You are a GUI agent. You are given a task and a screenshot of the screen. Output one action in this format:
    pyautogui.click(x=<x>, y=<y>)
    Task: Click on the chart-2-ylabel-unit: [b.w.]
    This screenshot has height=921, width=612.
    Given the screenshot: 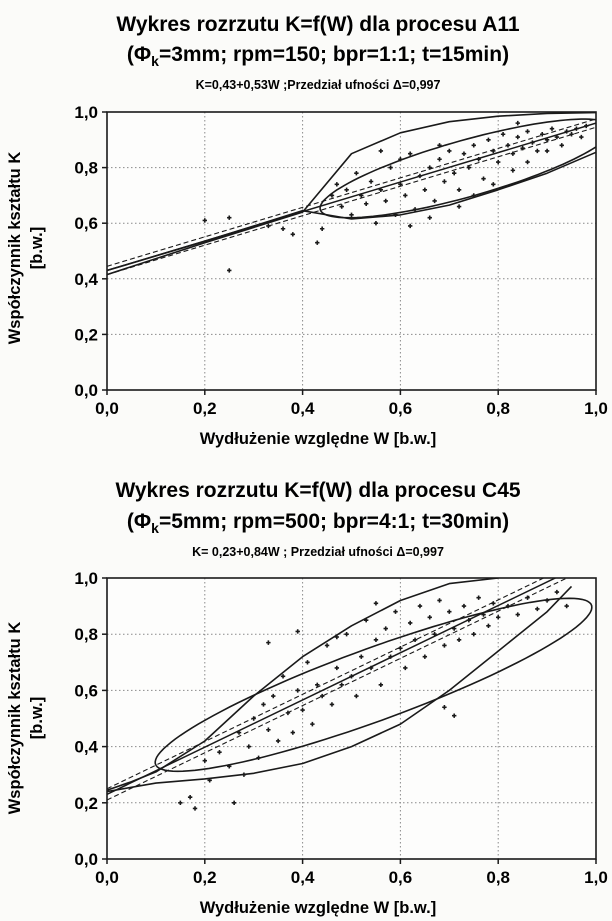 What is the action you would take?
    pyautogui.click(x=37, y=718)
    